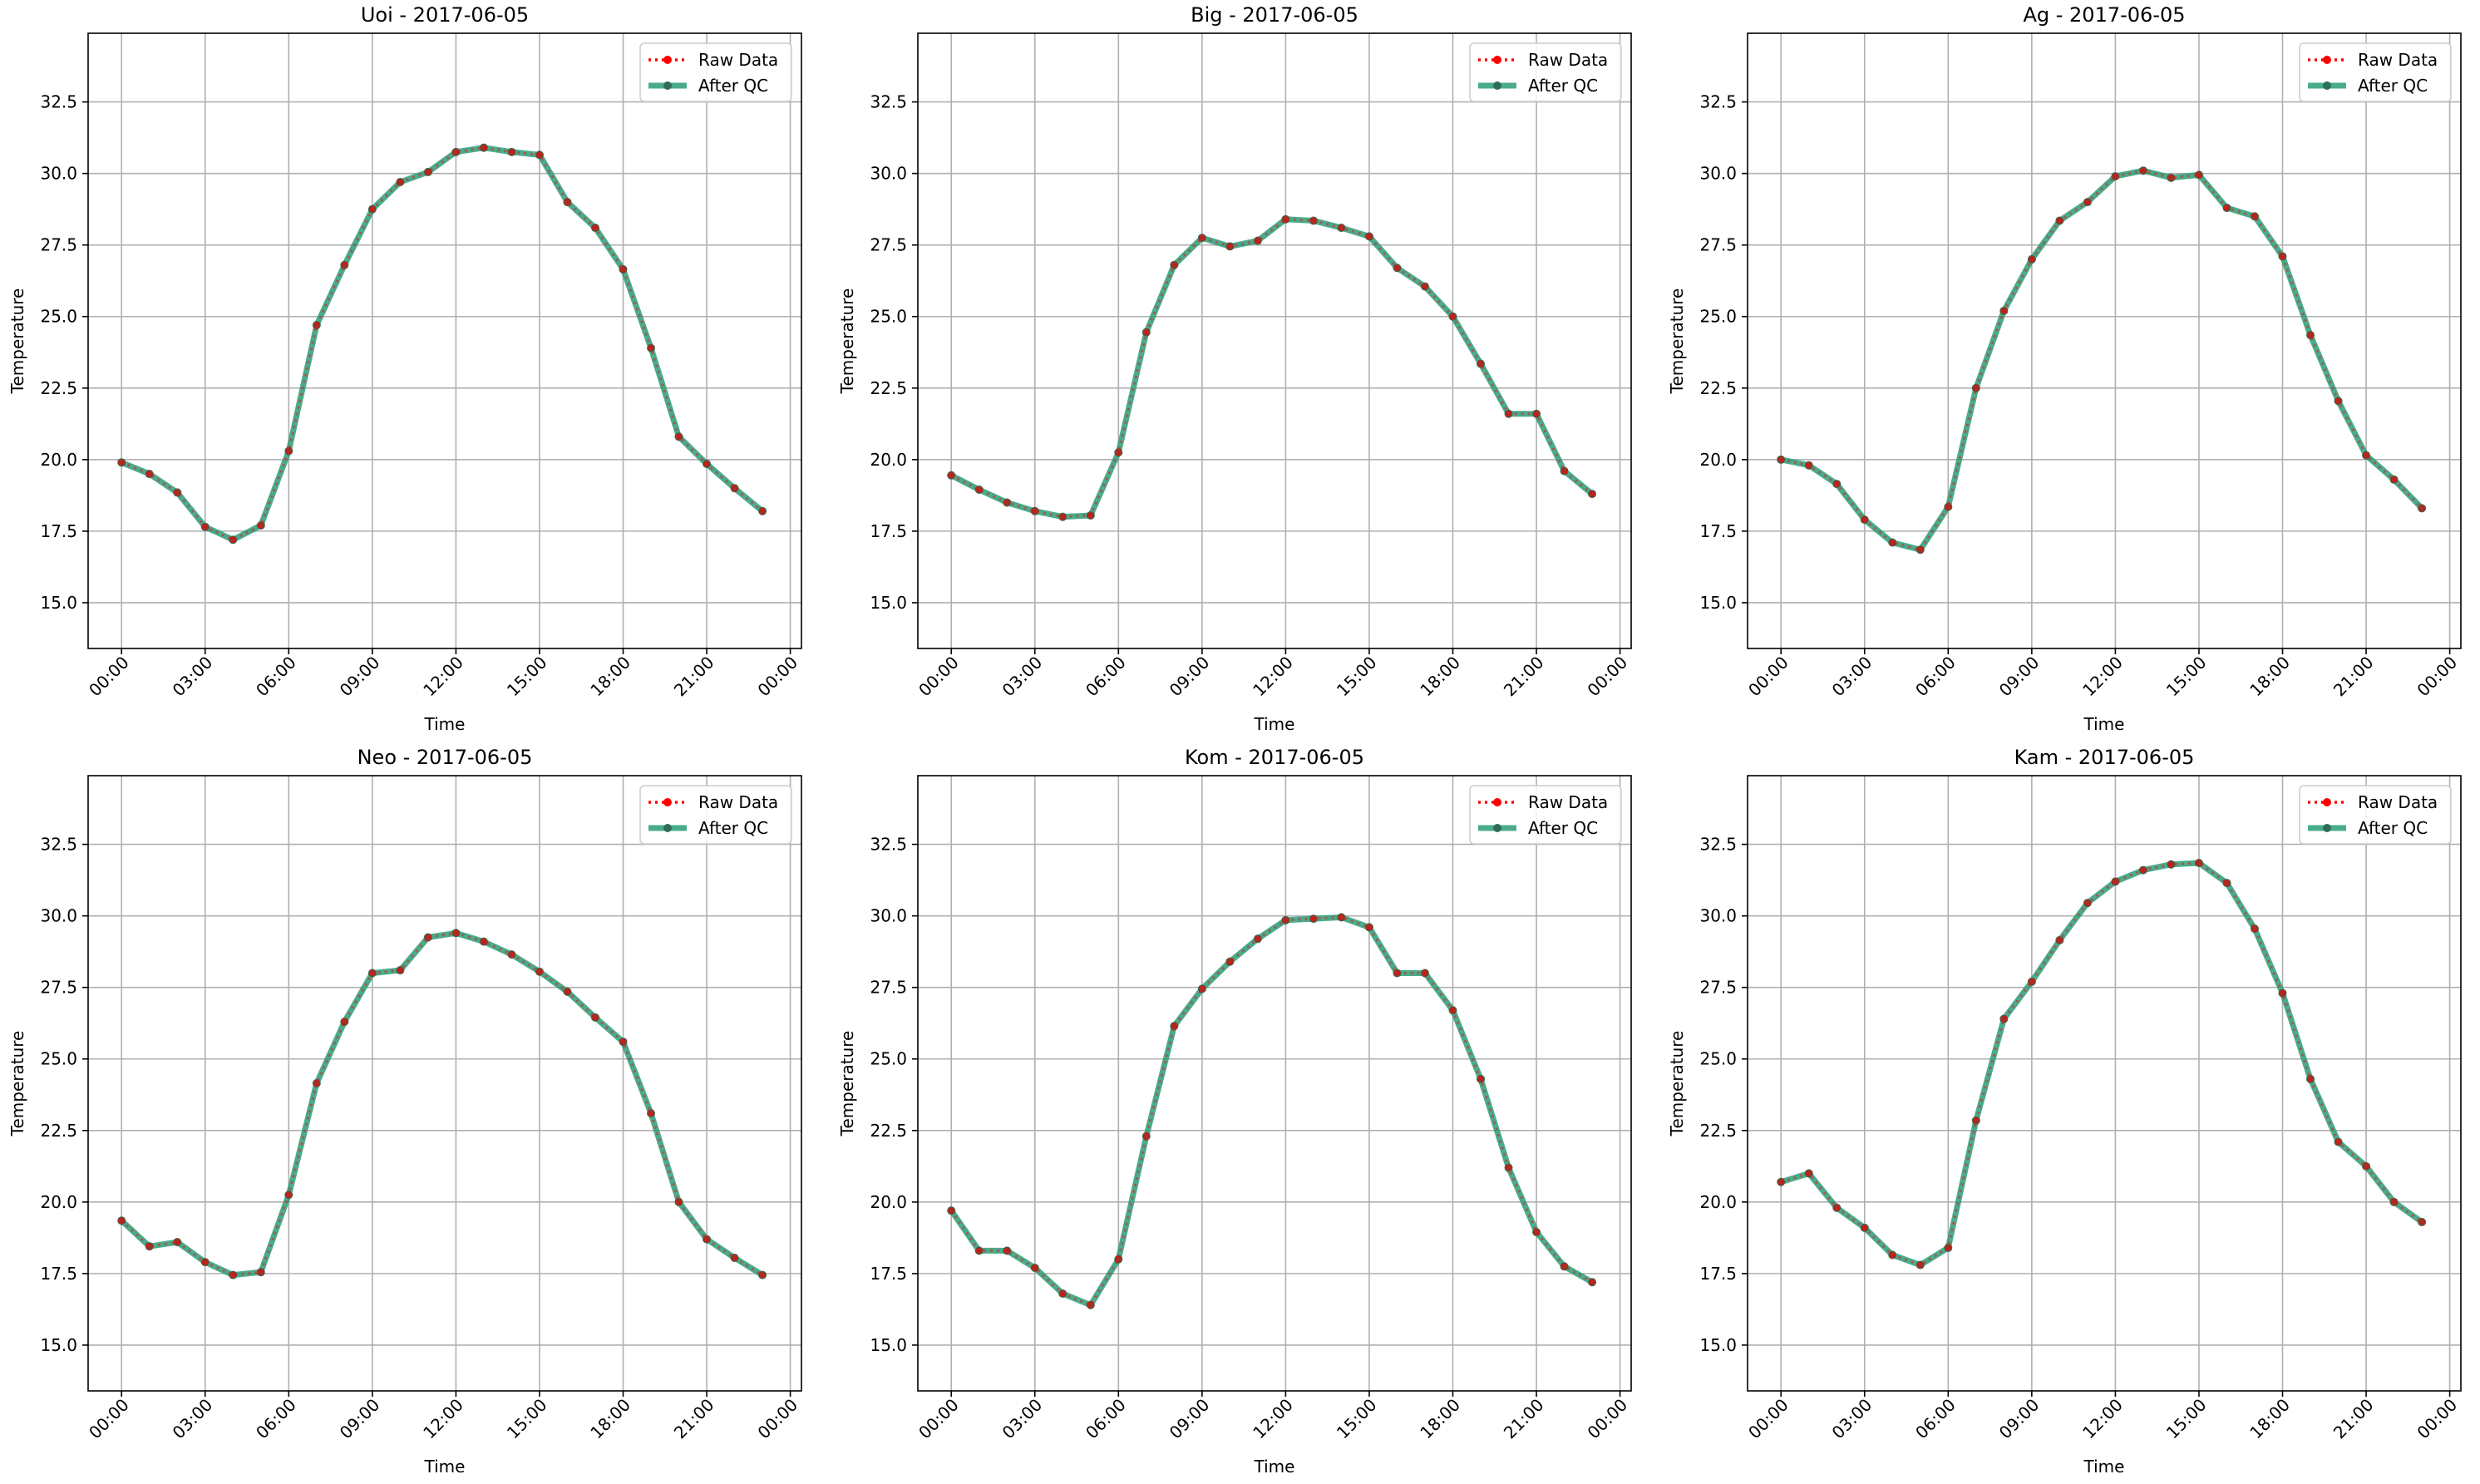 Image resolution: width=2480 pixels, height=1484 pixels. Describe the element at coordinates (847, 341) in the screenshot. I see `y-axis-label: Temperature` at that location.